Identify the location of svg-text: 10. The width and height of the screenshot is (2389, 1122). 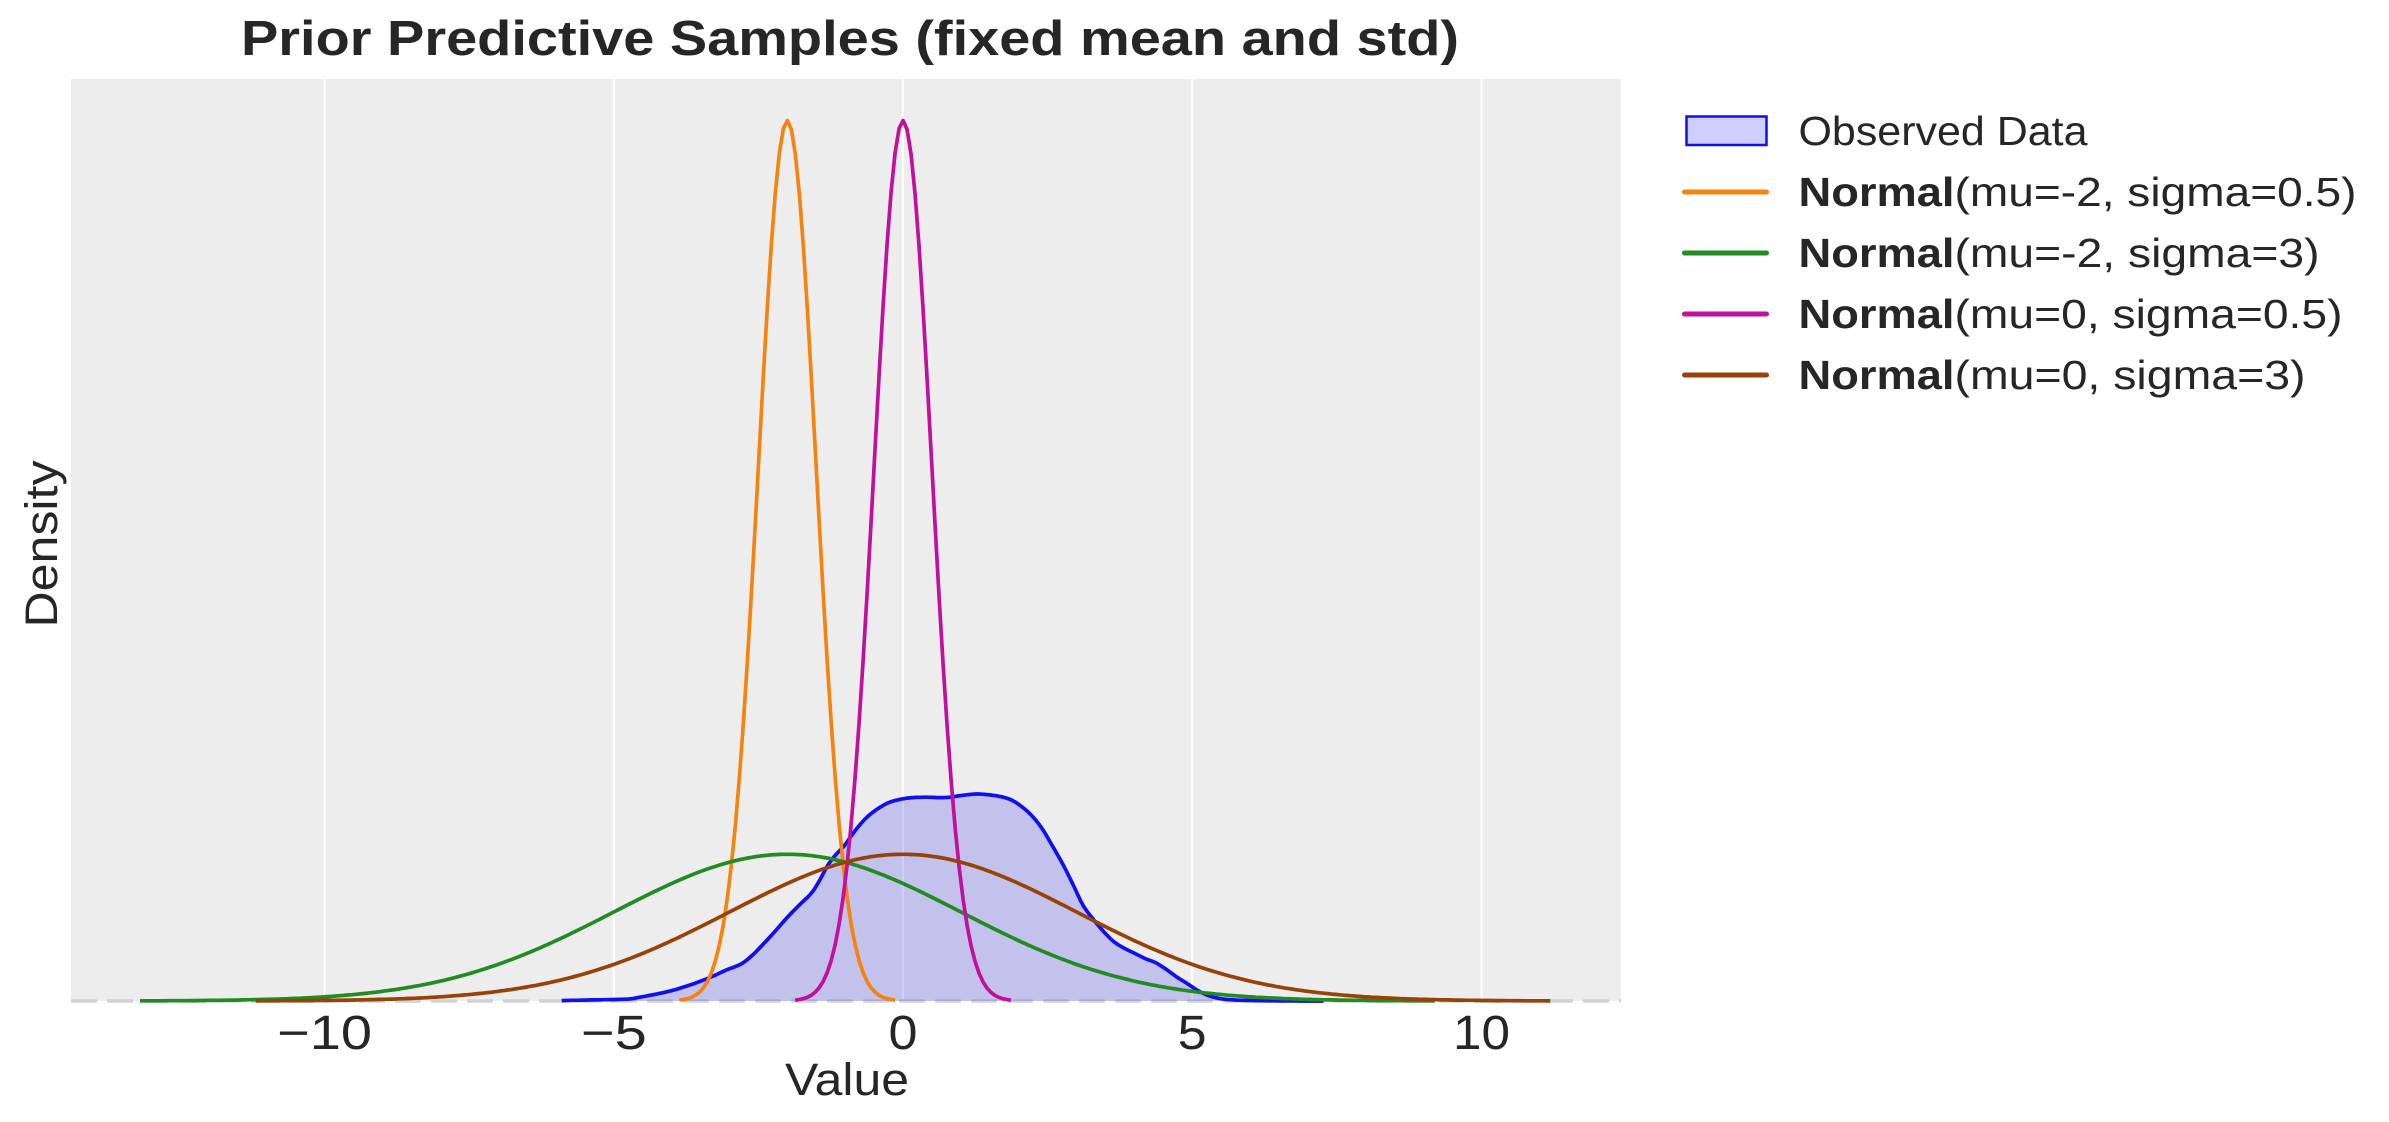
(1481, 1033).